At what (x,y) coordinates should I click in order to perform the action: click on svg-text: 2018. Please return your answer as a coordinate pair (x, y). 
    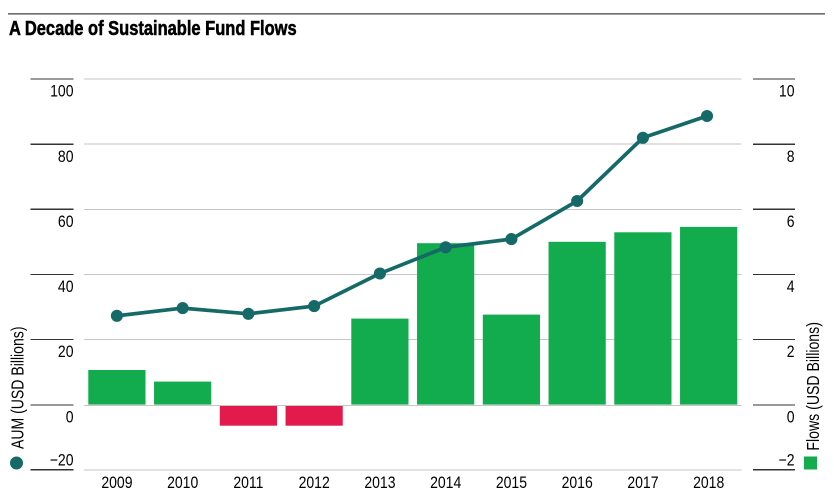
    Looking at the image, I should click on (708, 483).